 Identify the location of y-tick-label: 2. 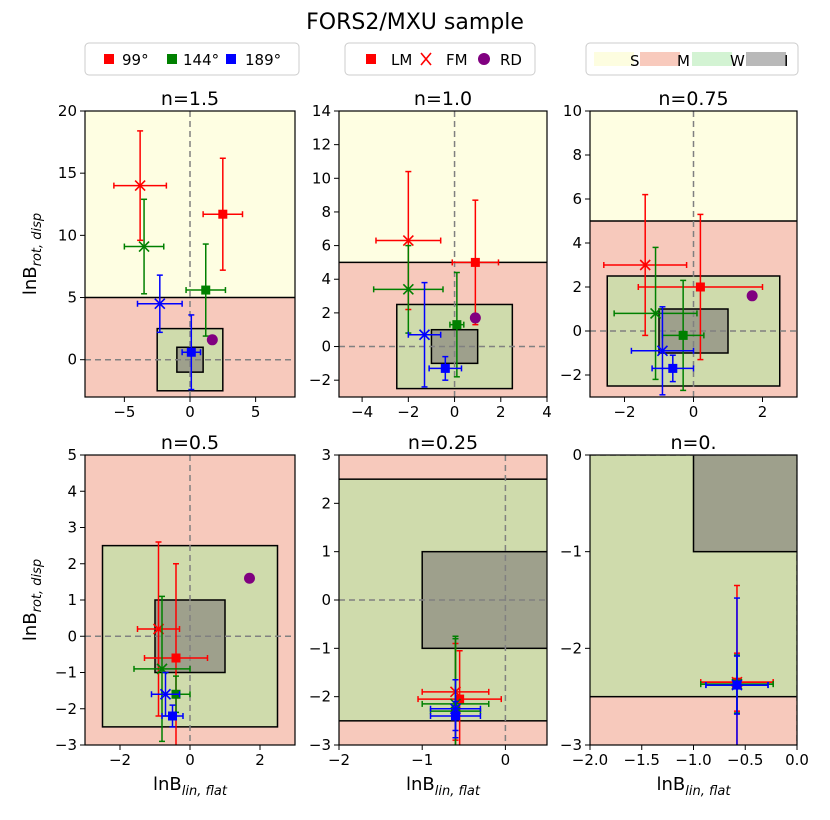
(577, 287).